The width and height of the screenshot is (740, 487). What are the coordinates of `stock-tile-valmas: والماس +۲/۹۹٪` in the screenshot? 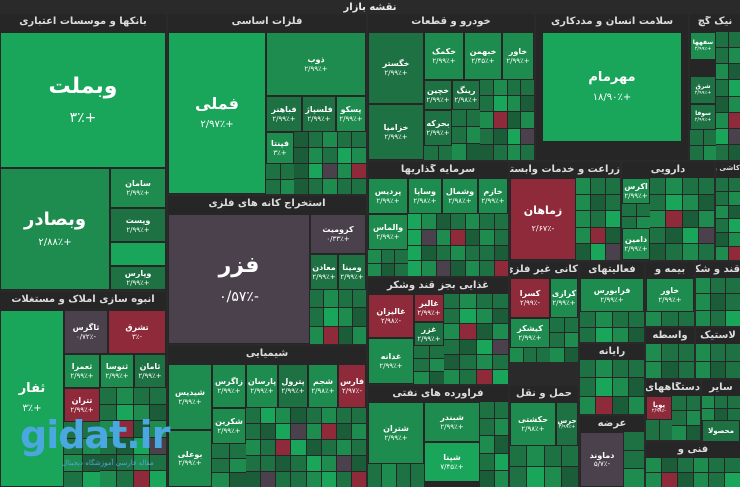 It's located at (388, 232).